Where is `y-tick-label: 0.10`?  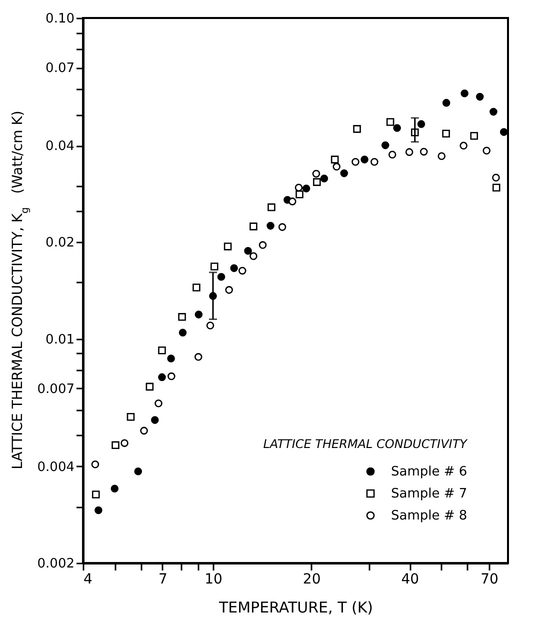
y-tick-label: 0.10 is located at coordinates (60, 19).